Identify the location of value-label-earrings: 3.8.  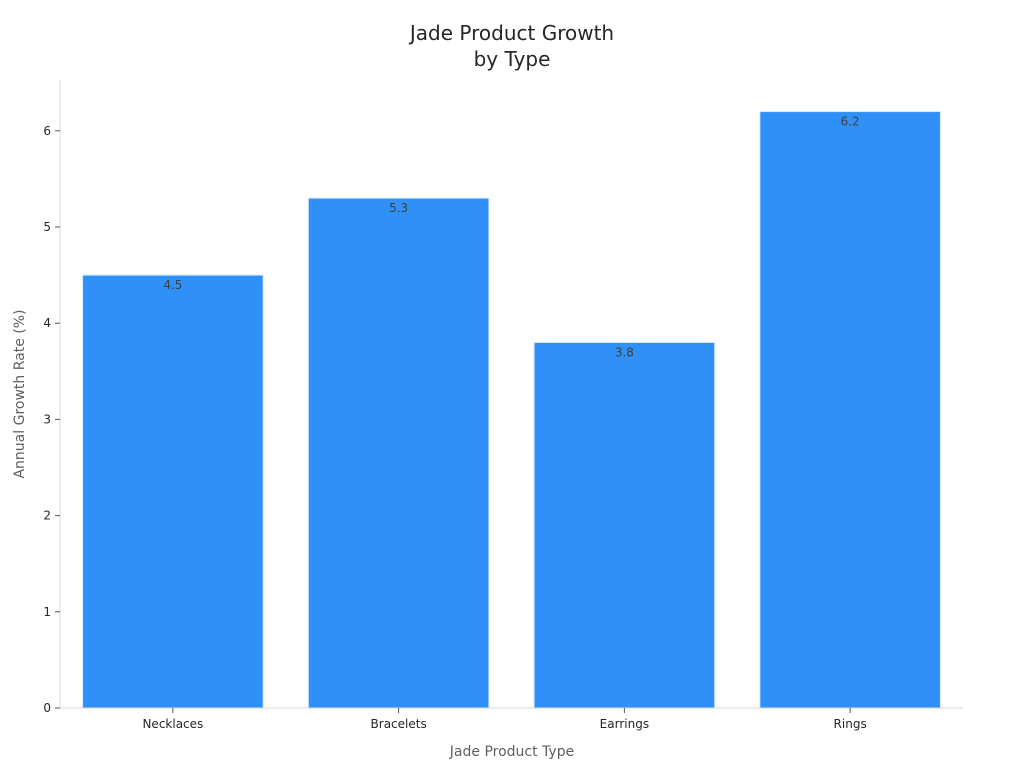
(624, 352).